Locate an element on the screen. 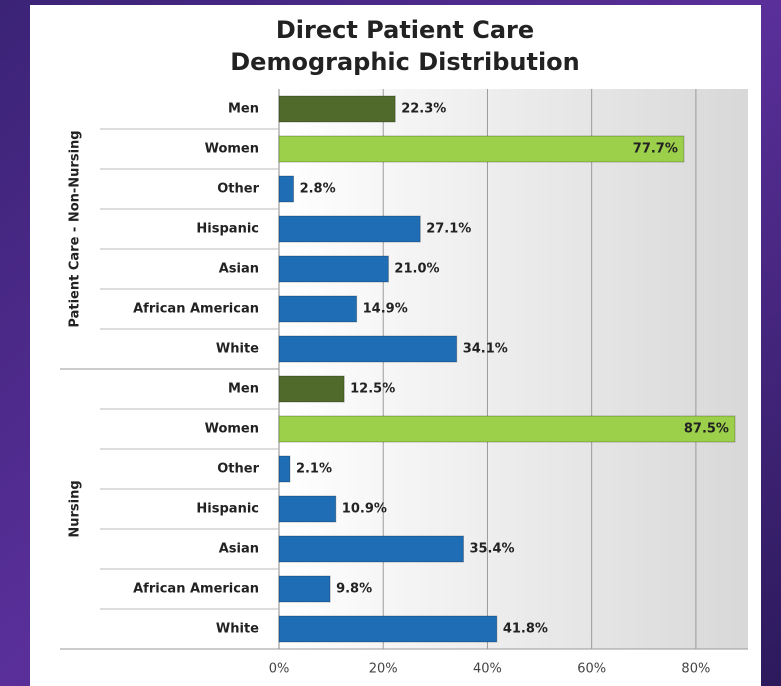  value-label: 41.8% is located at coordinates (525, 629).